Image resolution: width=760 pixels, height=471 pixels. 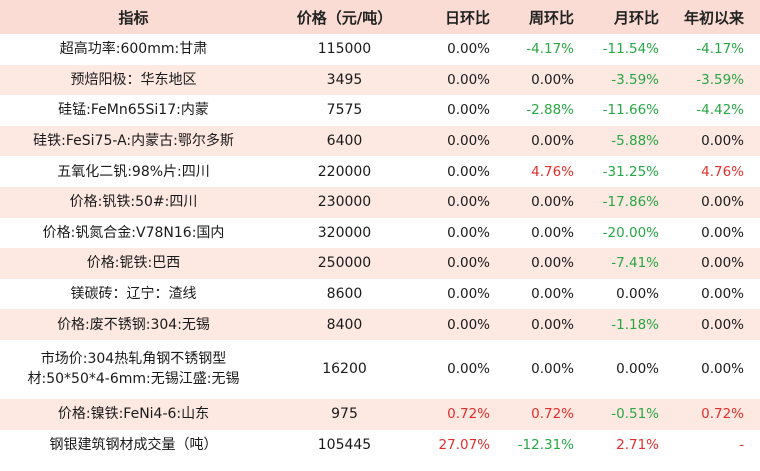 What do you see at coordinates (133, 79) in the screenshot?
I see `indicator-name-cell: 预焙阳极：华东地区` at bounding box center [133, 79].